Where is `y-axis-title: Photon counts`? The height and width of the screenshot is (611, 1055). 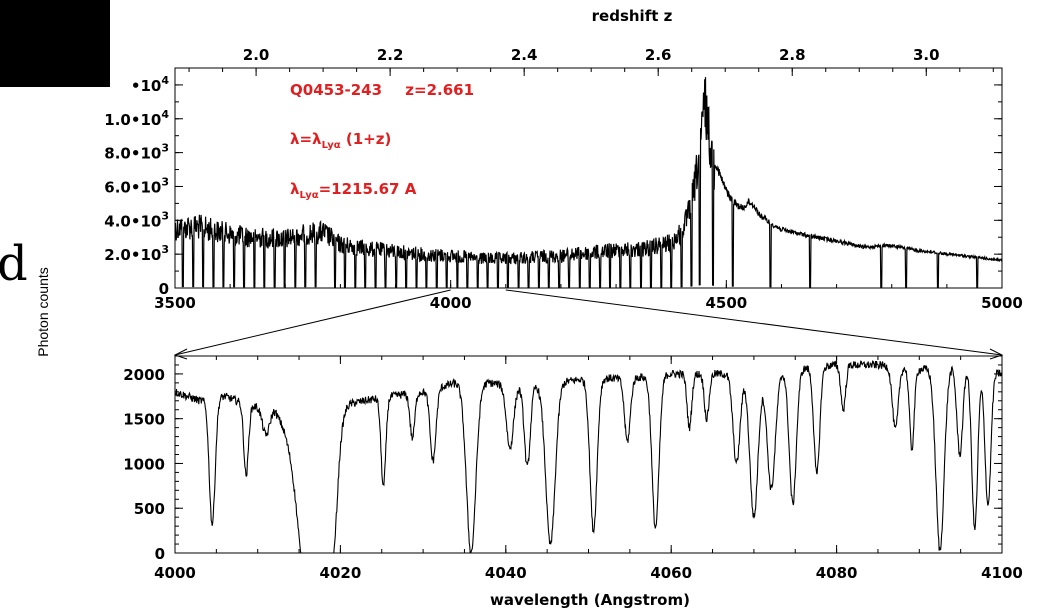
y-axis-title: Photon counts is located at coordinates (43, 312).